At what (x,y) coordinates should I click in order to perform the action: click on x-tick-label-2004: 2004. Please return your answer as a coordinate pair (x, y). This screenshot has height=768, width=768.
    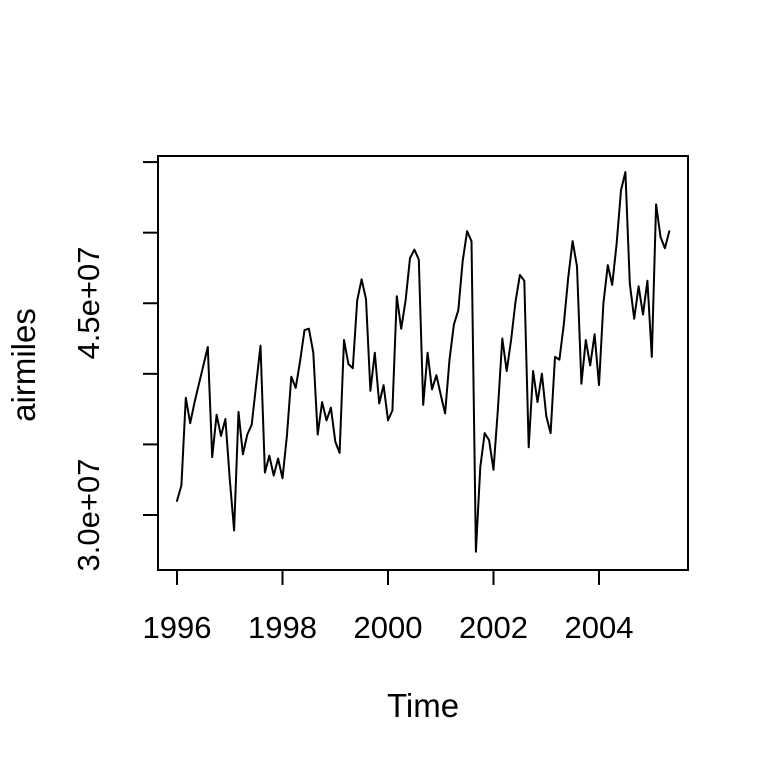
    Looking at the image, I should click on (599, 627).